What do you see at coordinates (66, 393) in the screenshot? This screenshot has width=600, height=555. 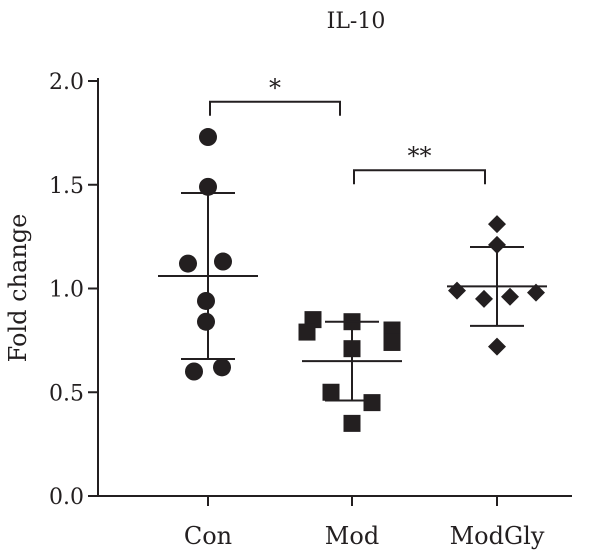 I see `y-tick-label: 0.5` at bounding box center [66, 393].